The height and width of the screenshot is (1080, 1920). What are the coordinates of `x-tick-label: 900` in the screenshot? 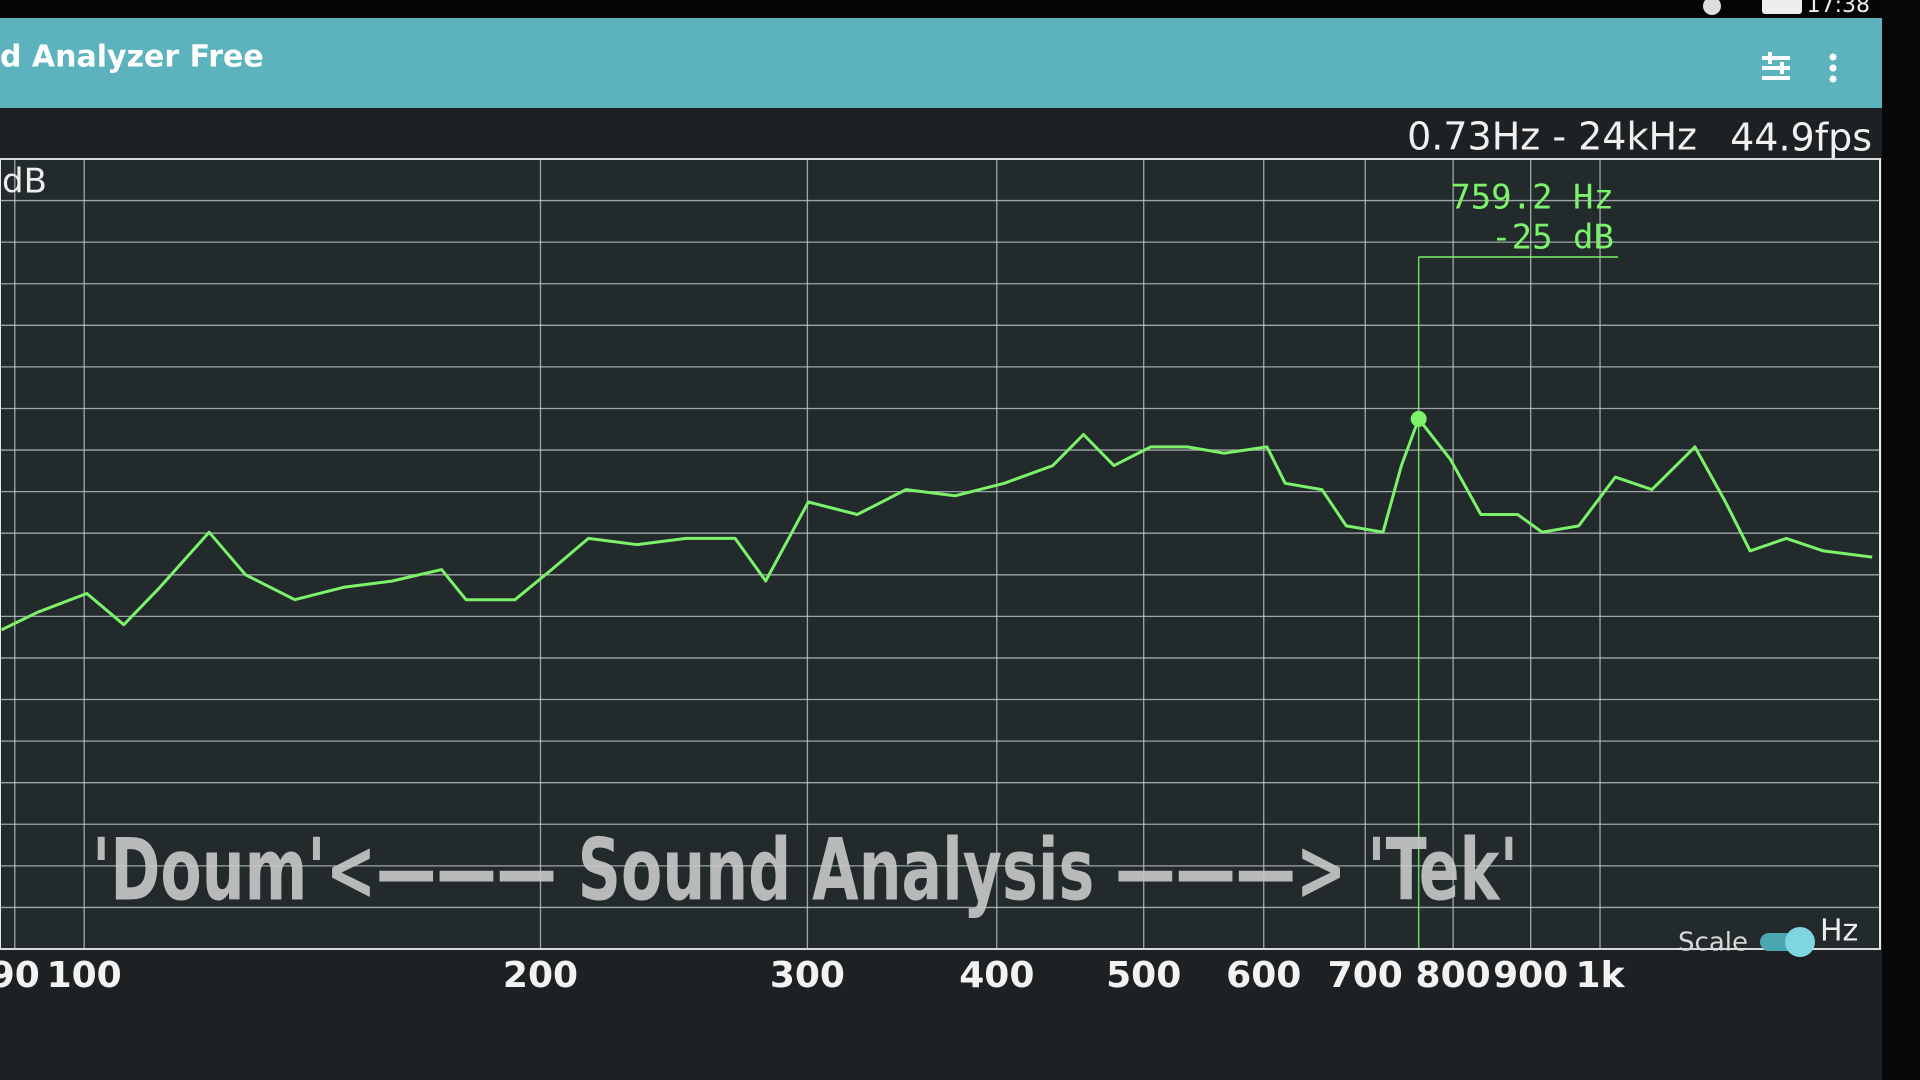 It's located at (1530, 975).